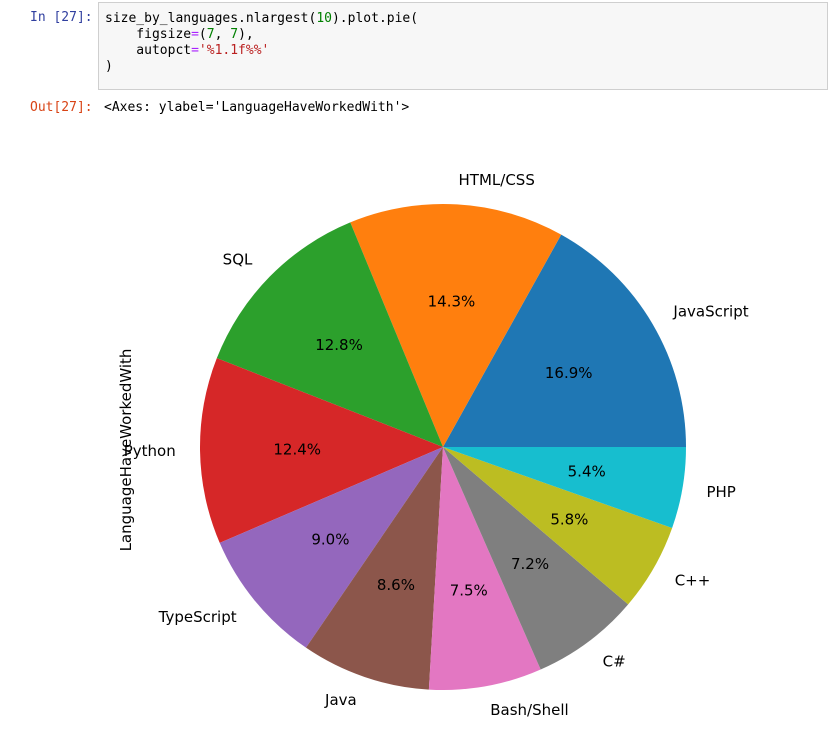  I want to click on slice-percent-label: 8.6%, so click(396, 585).